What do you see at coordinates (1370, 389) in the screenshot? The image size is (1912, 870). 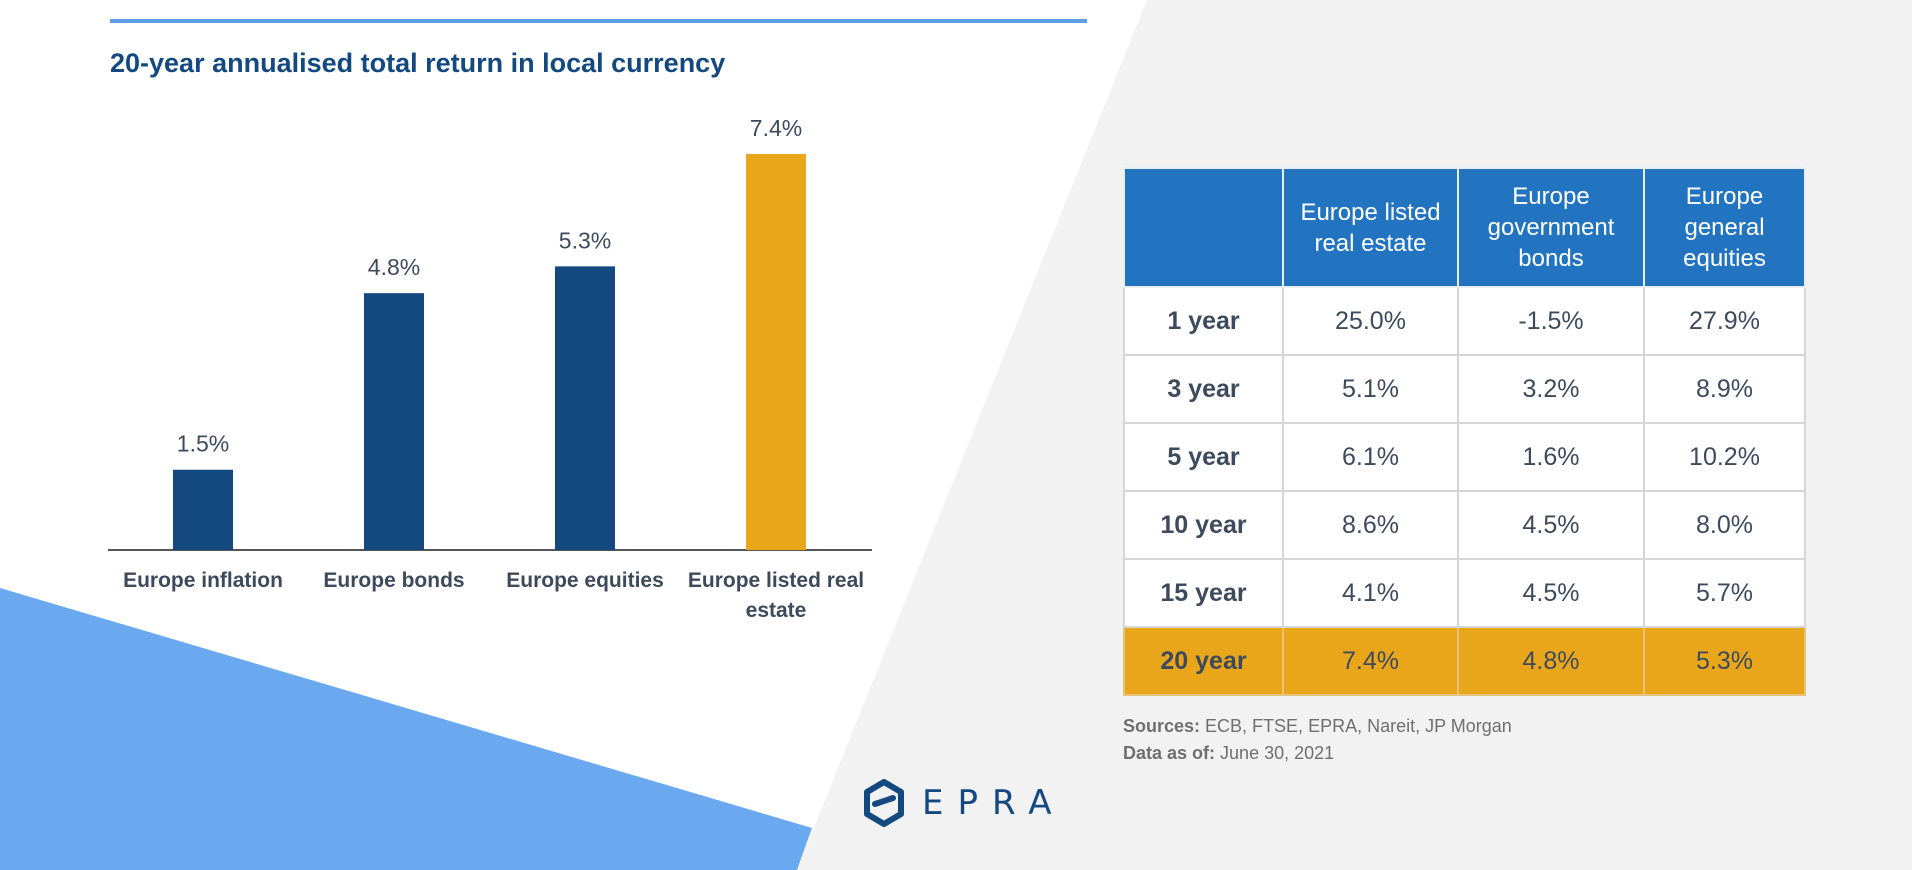 I see `value-cell: 5.1%` at bounding box center [1370, 389].